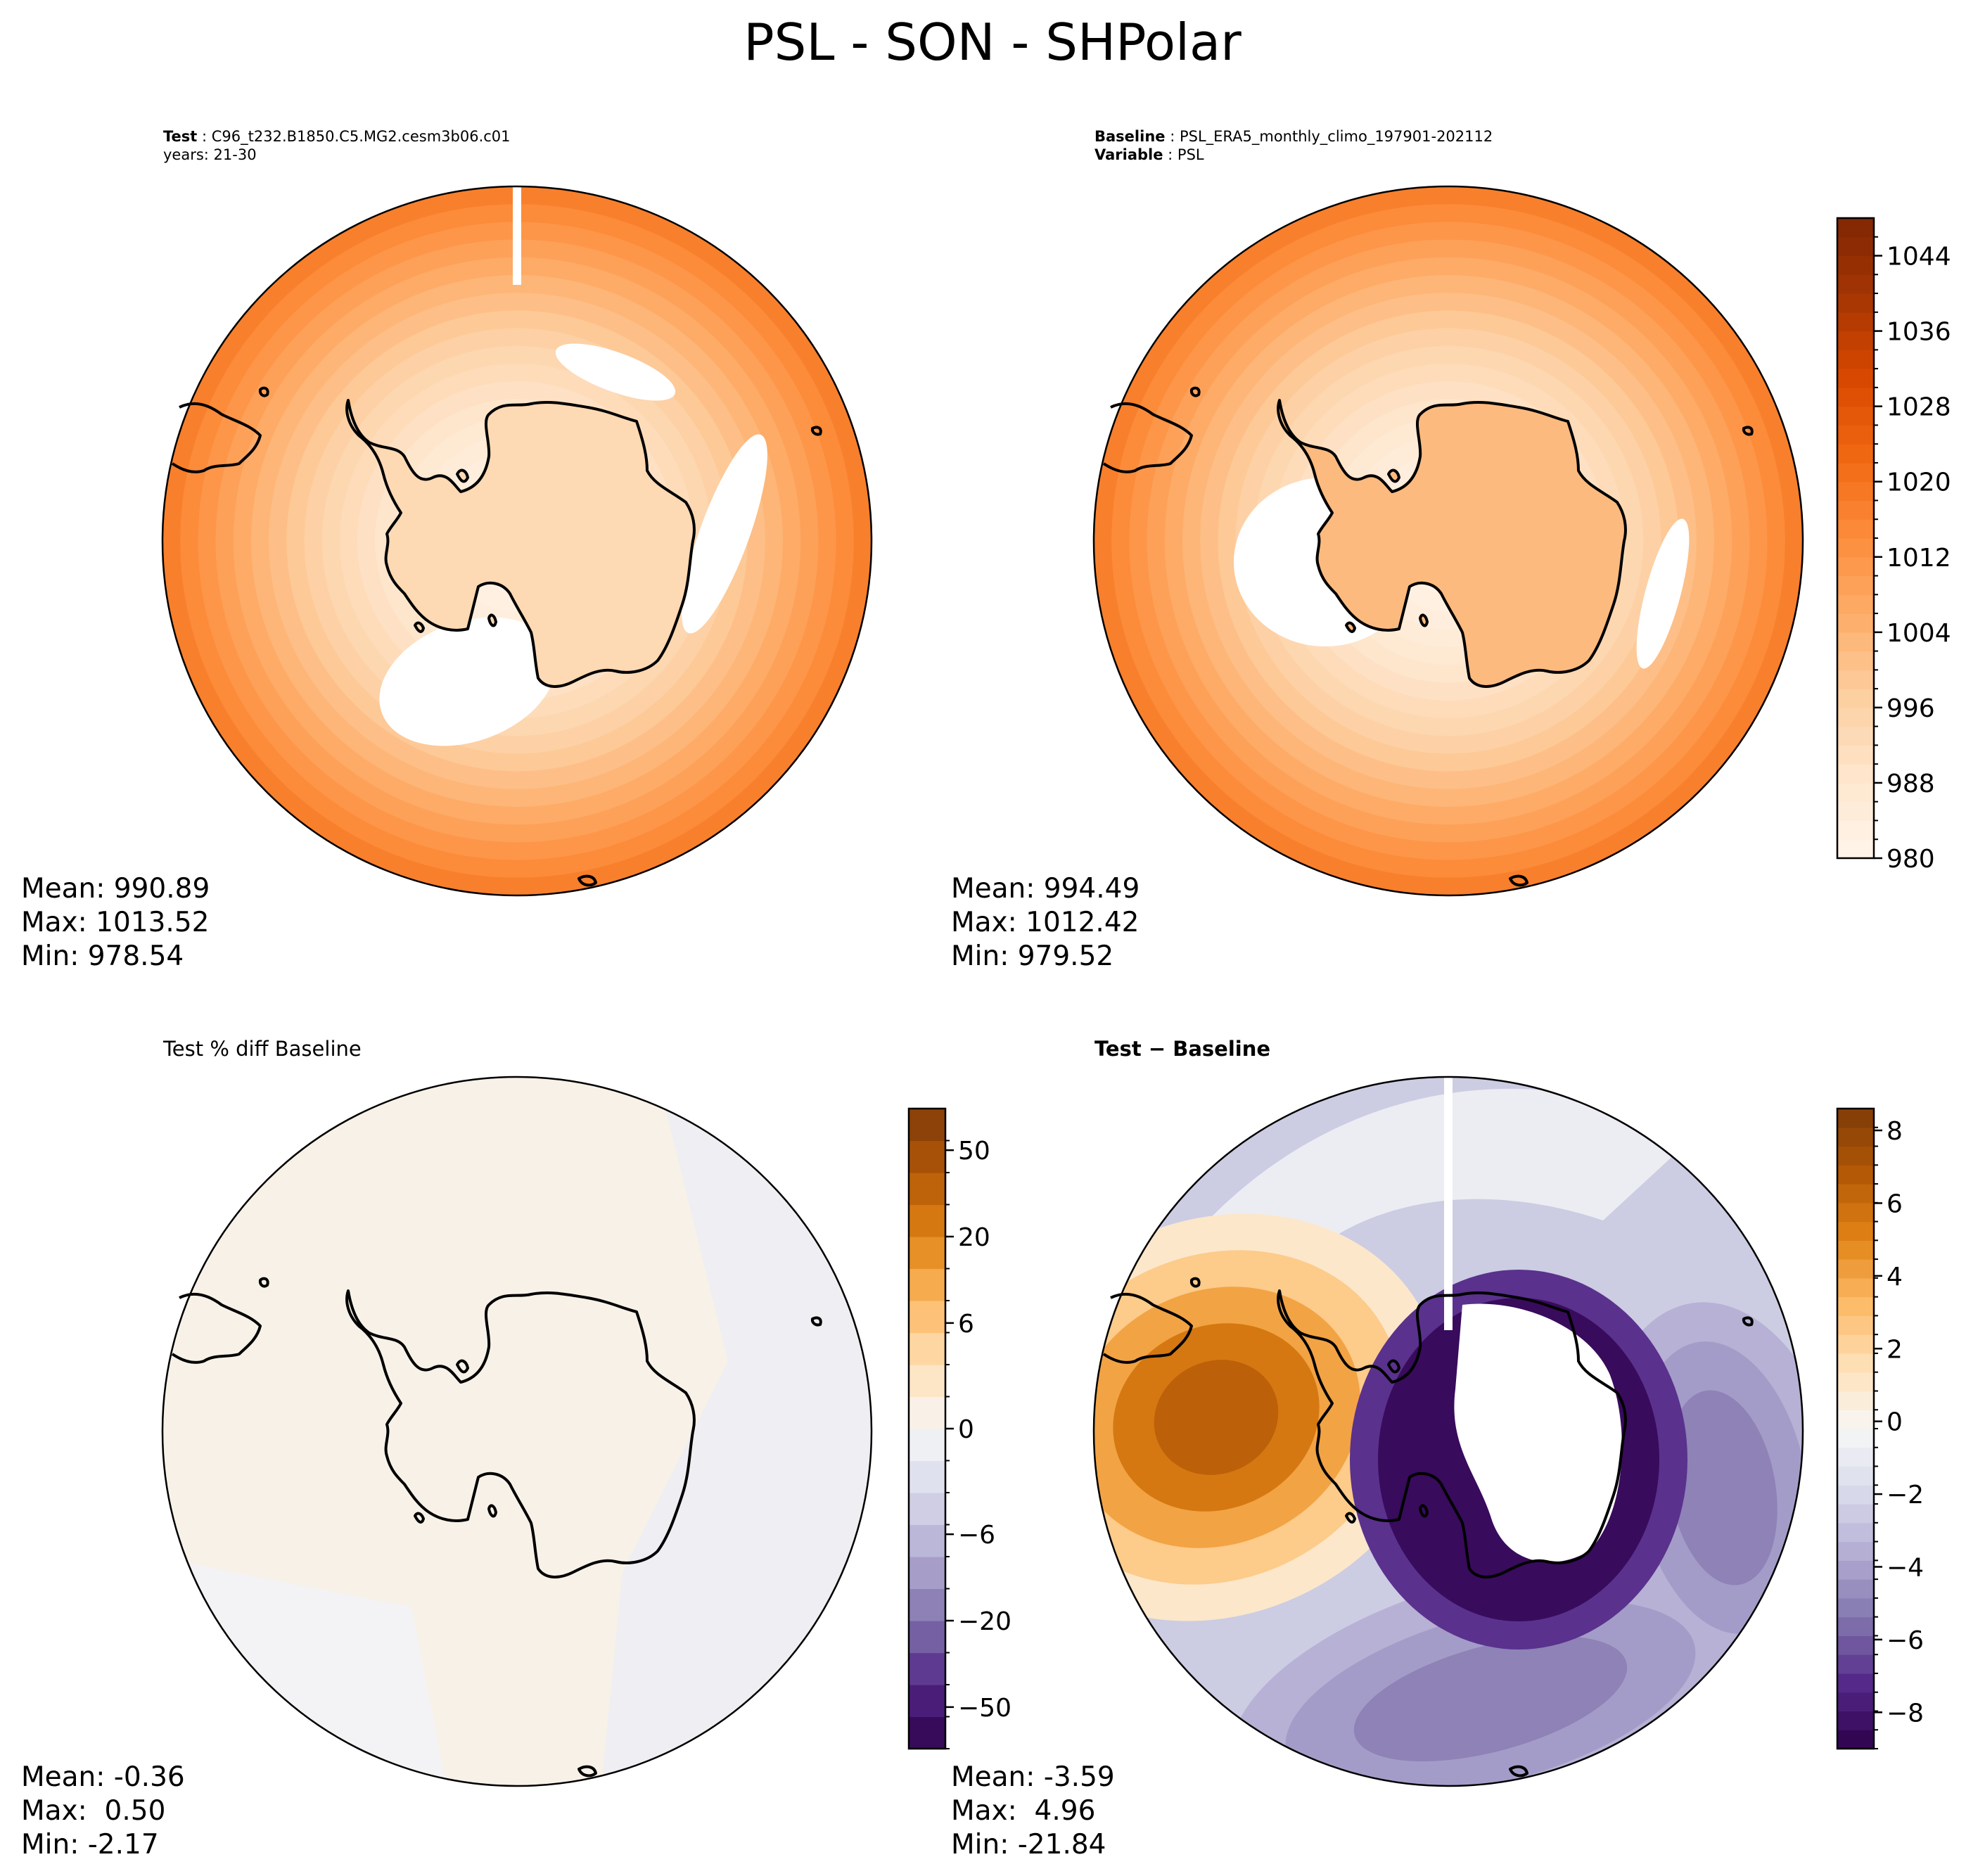  I want to click on baseline-colorbar: 980 988 996 1004 1012 1020 1028 1036 1044, so click(1893, 545).